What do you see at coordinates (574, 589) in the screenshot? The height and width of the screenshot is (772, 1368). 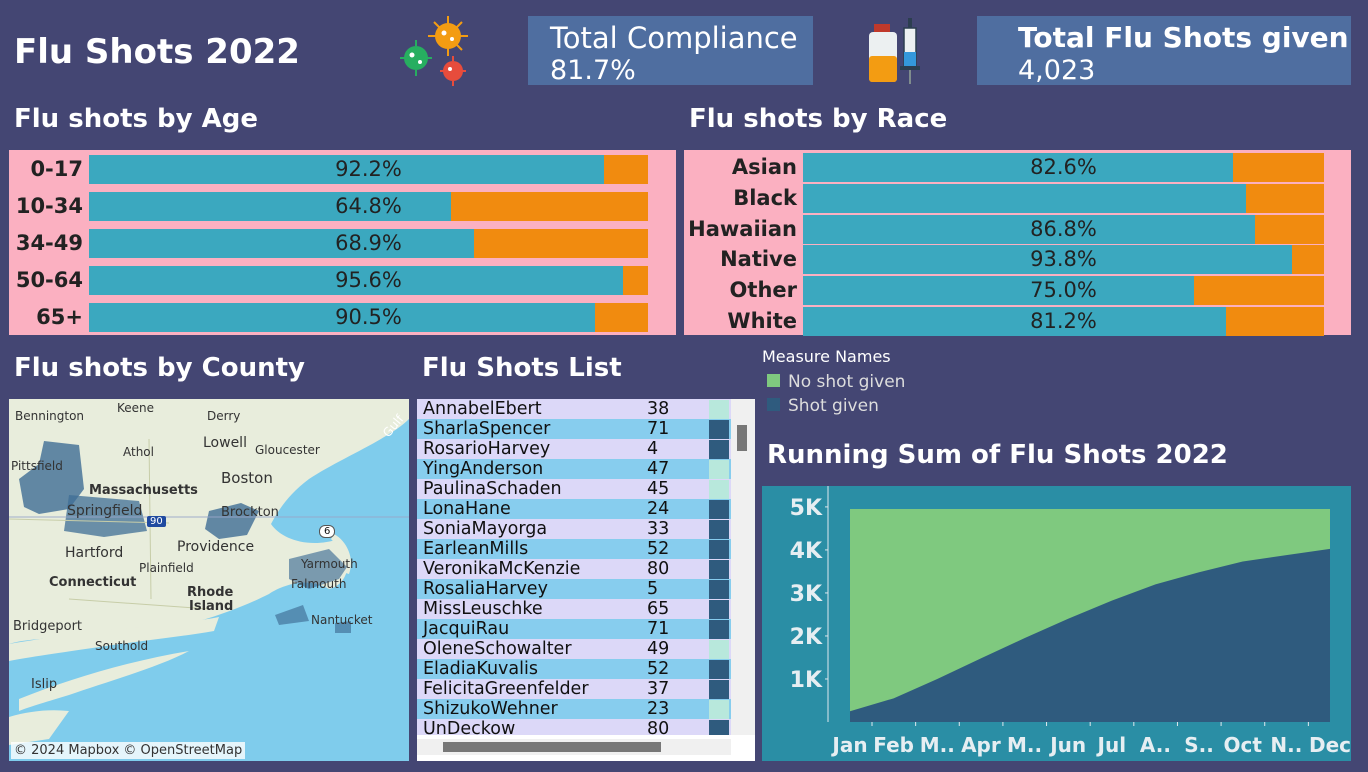 I see `list-row: RosaliaHarvey 5` at bounding box center [574, 589].